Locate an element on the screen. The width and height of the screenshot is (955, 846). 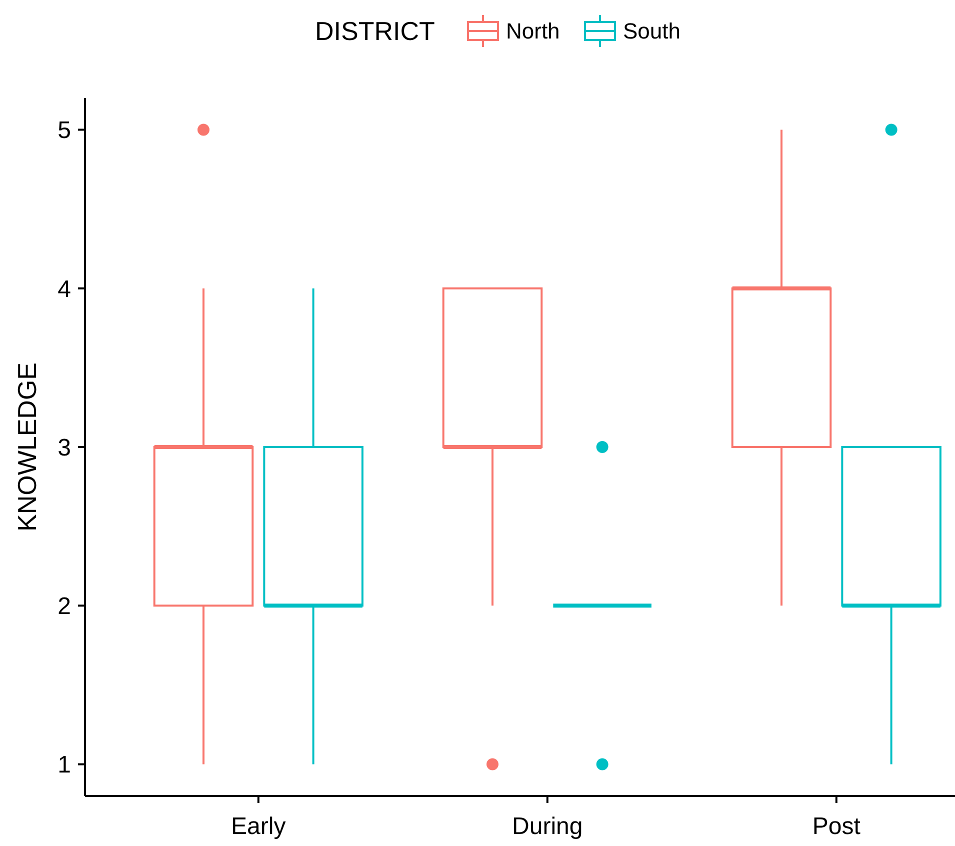
y-tick-label: 5 is located at coordinates (64, 130).